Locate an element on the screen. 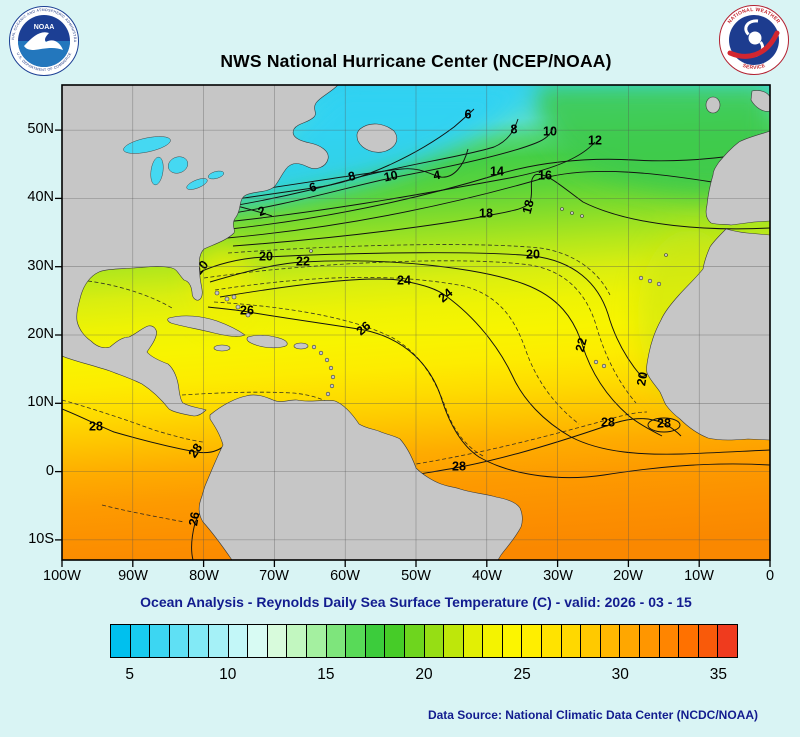  colorbar-tick: 20 is located at coordinates (424, 674).